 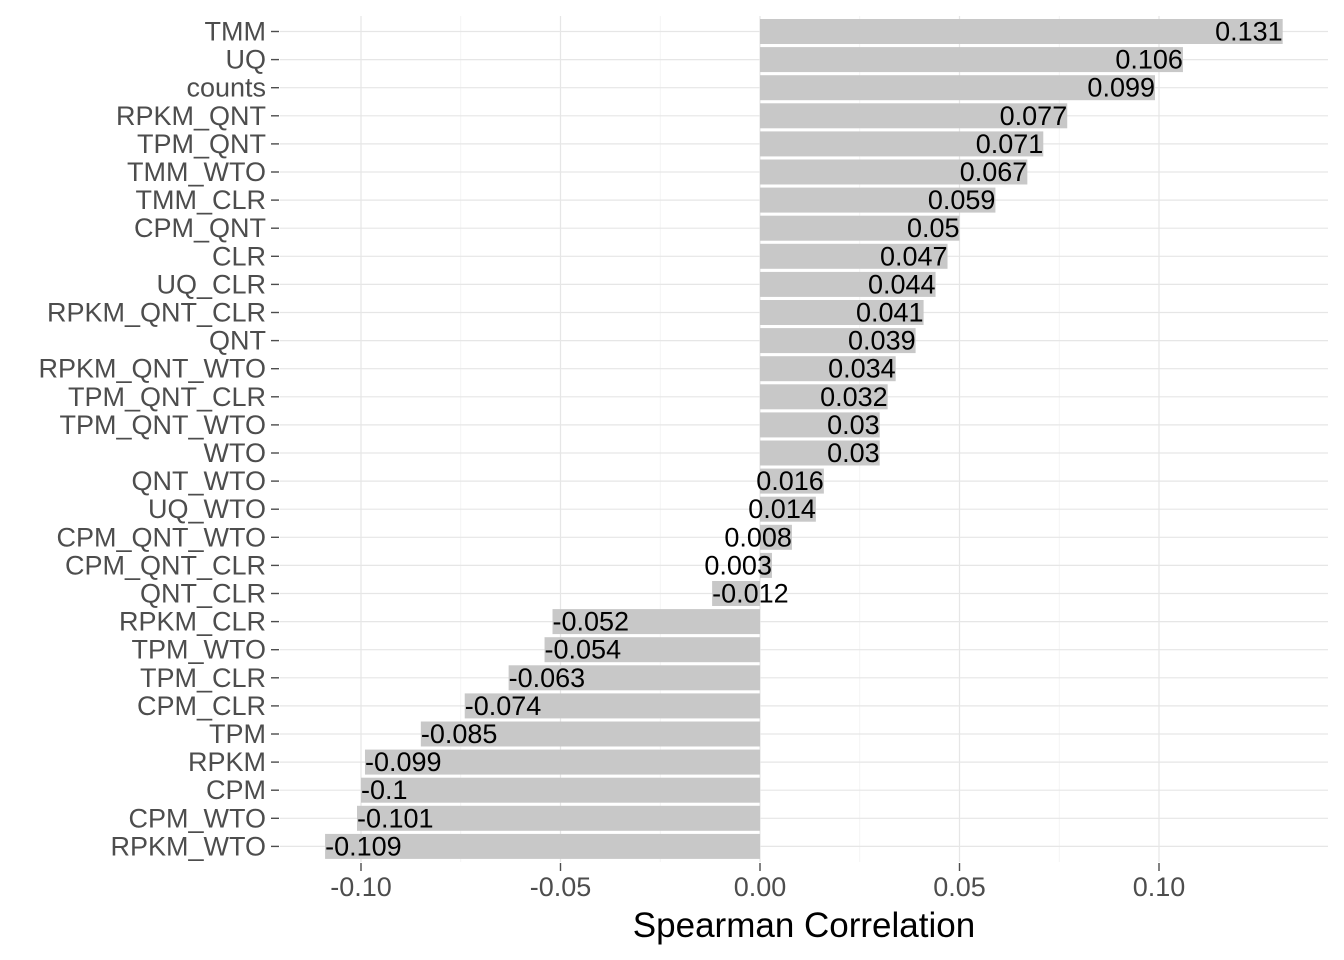 I want to click on data-label: -0.074, so click(x=503, y=706).